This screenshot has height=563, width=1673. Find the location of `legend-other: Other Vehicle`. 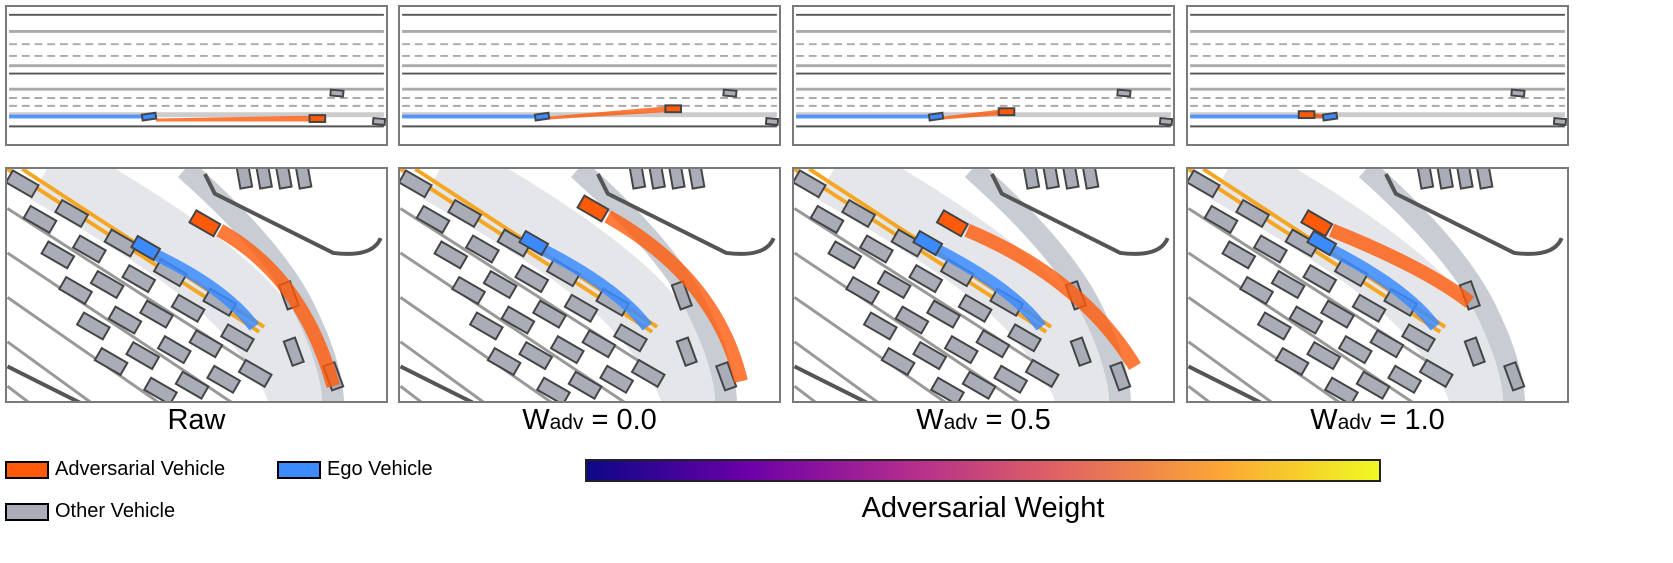

legend-other: Other Vehicle is located at coordinates (90, 511).